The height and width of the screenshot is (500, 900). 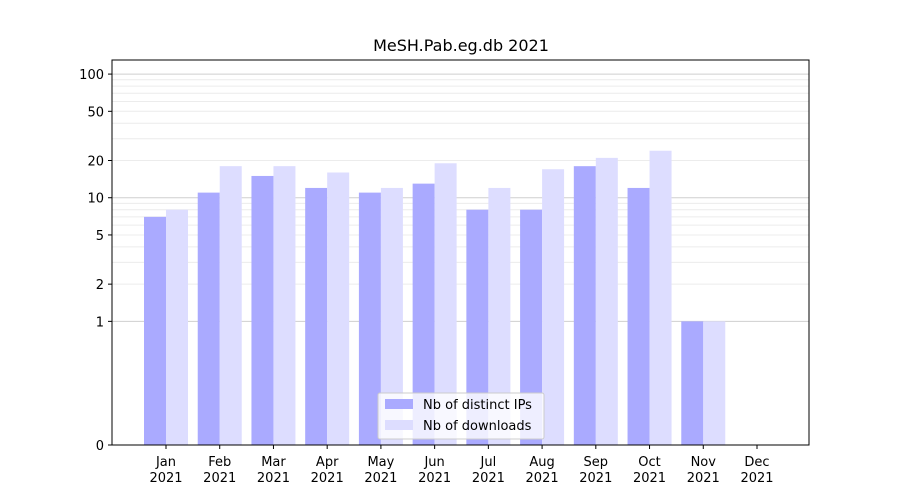 I want to click on y-tick-label: 10, so click(x=95, y=199).